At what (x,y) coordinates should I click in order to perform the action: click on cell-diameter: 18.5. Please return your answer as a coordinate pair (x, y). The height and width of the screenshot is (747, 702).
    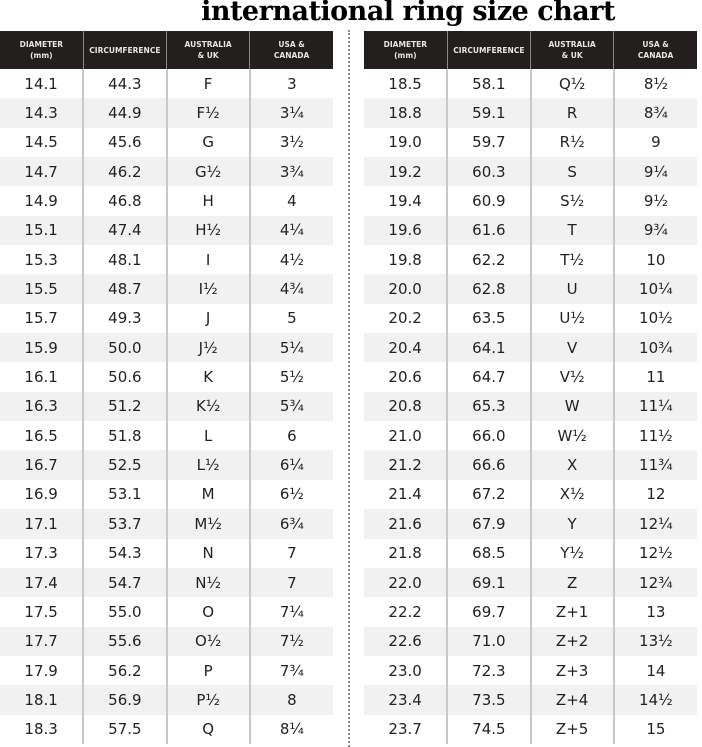
    Looking at the image, I should click on (405, 83).